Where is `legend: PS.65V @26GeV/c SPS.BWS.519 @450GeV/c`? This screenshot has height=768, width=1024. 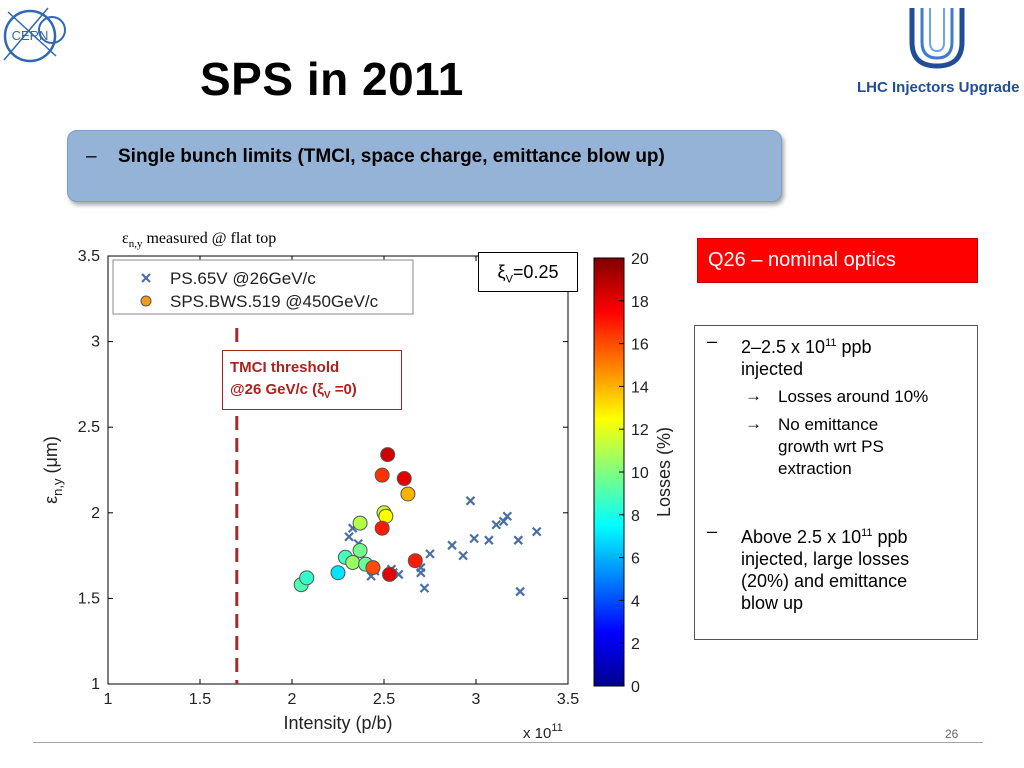 legend: PS.65V @26GeV/c SPS.BWS.519 @450GeV/c is located at coordinates (263, 287).